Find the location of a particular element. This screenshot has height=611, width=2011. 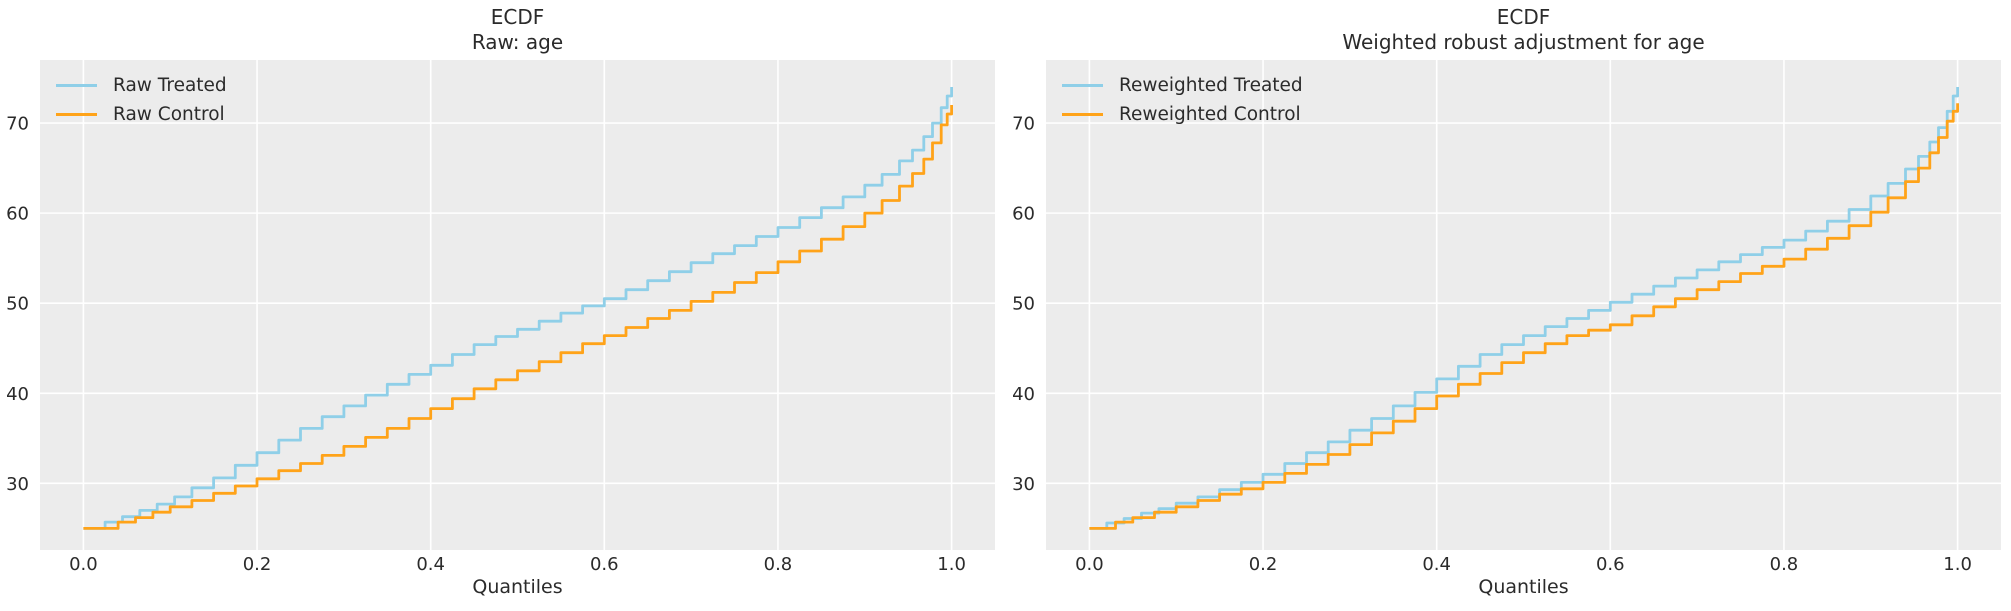

plot-title-line2: Weighted robust adjustment for age is located at coordinates (1523, 42).